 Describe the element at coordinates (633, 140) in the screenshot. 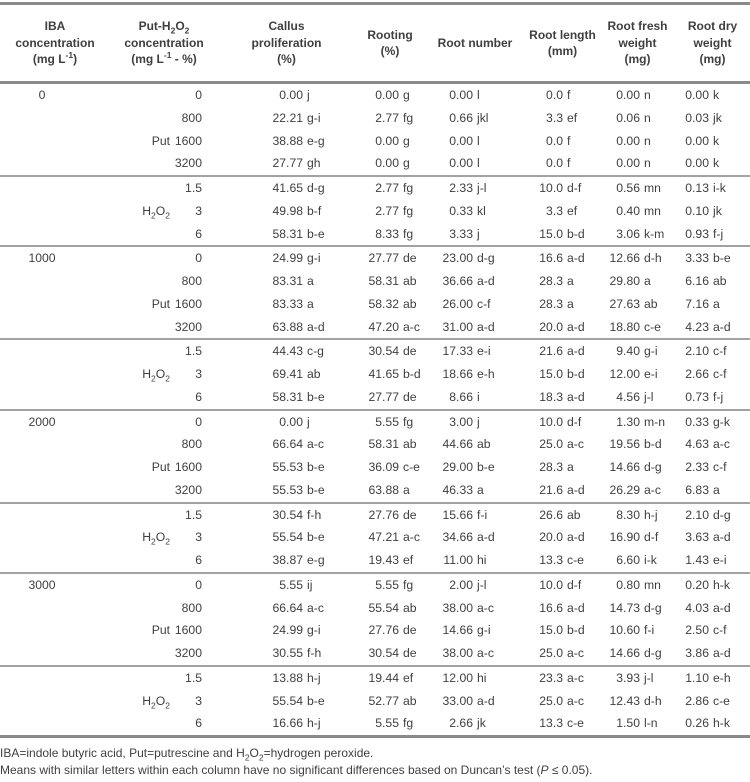

I see `cell-root-fresh-weight: 0.00 n` at that location.